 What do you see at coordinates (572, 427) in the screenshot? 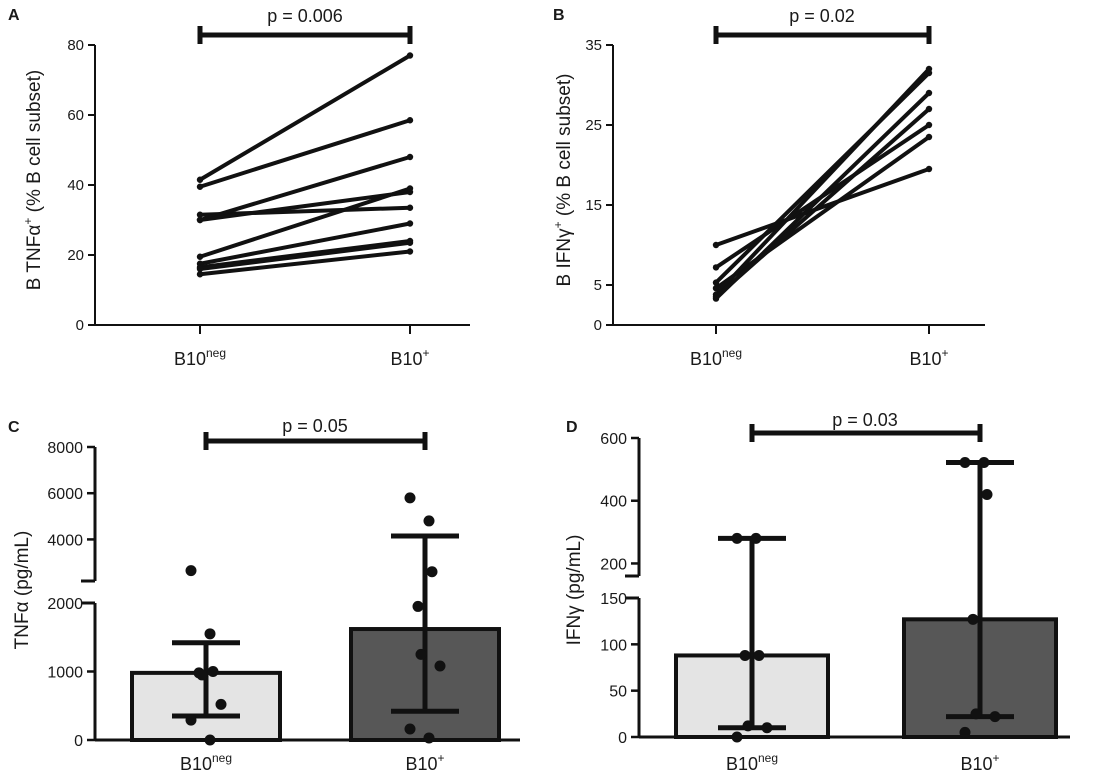
I see `panel-d-label: D` at bounding box center [572, 427].